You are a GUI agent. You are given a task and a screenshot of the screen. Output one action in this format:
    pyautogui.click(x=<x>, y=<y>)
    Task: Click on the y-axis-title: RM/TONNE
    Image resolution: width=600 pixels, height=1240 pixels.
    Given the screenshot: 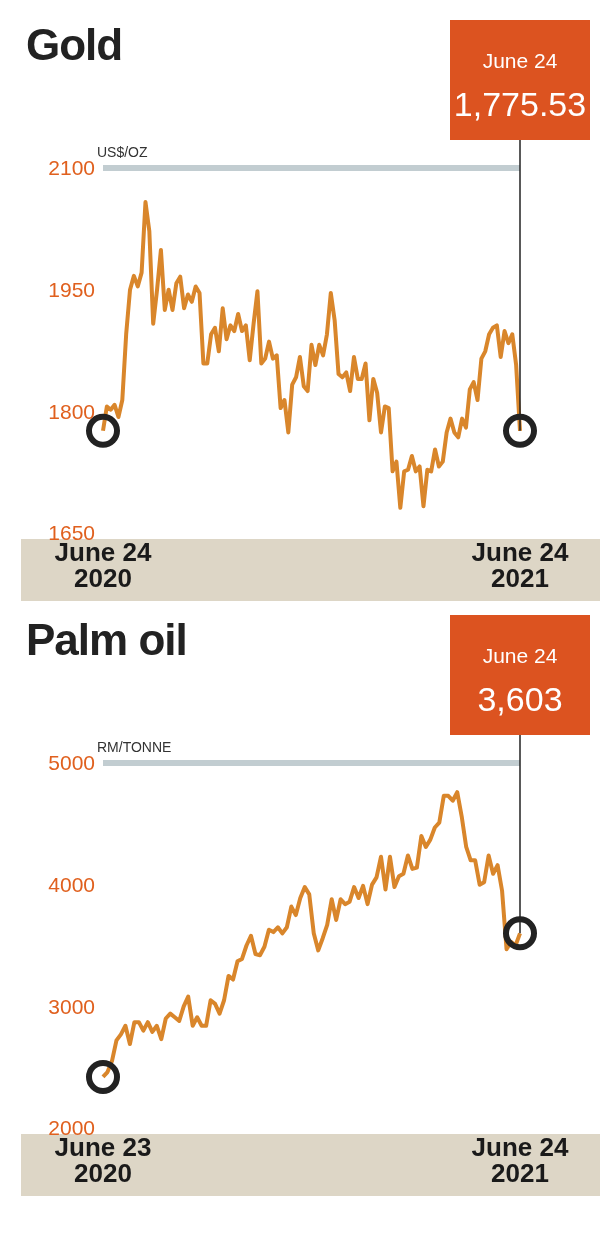 What is the action you would take?
    pyautogui.click(x=134, y=747)
    